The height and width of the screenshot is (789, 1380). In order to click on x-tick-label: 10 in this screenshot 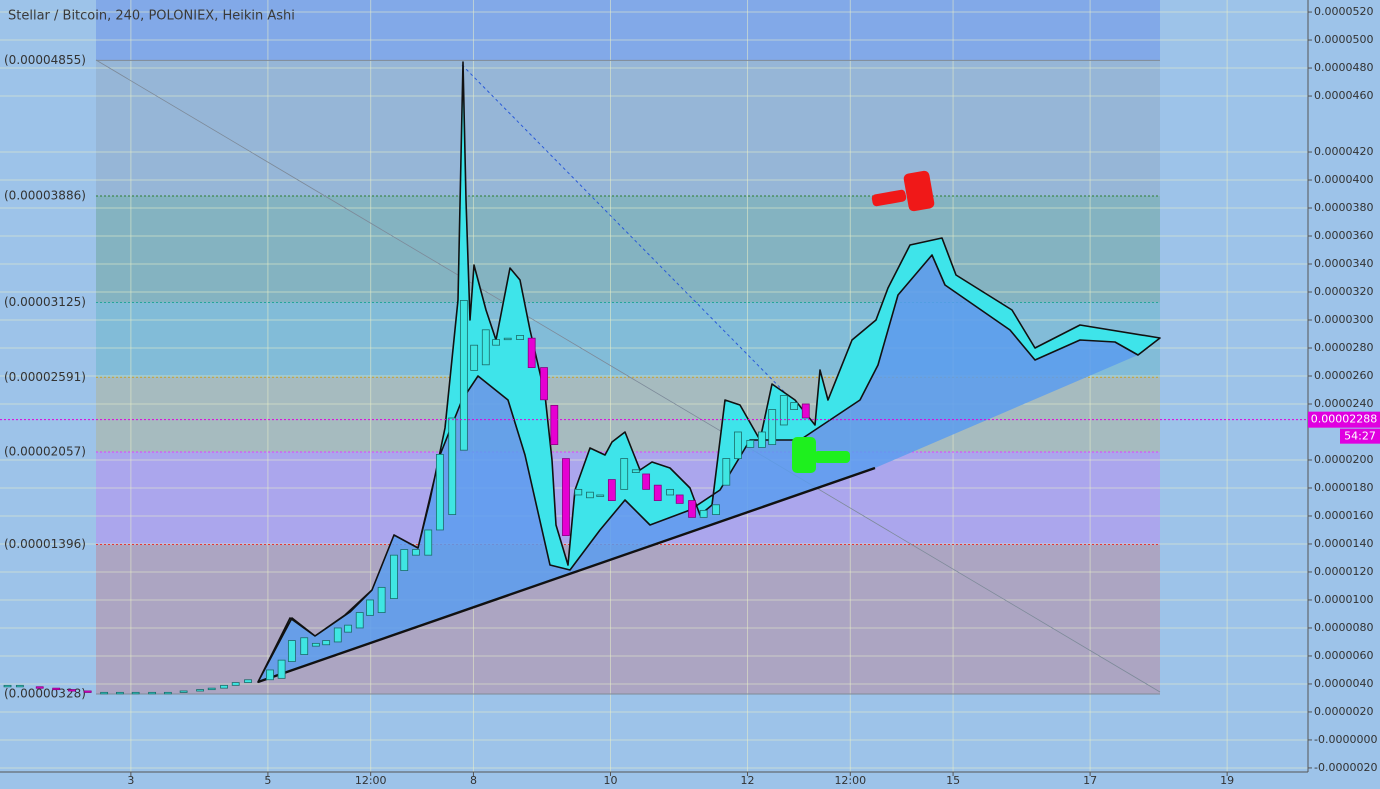, I will do `click(610, 780)`.